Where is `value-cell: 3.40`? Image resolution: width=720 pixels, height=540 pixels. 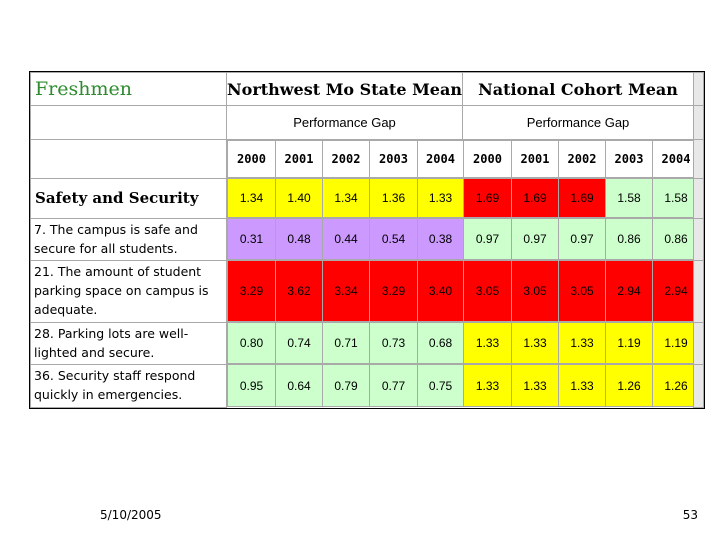
value-cell: 3.40 is located at coordinates (440, 291).